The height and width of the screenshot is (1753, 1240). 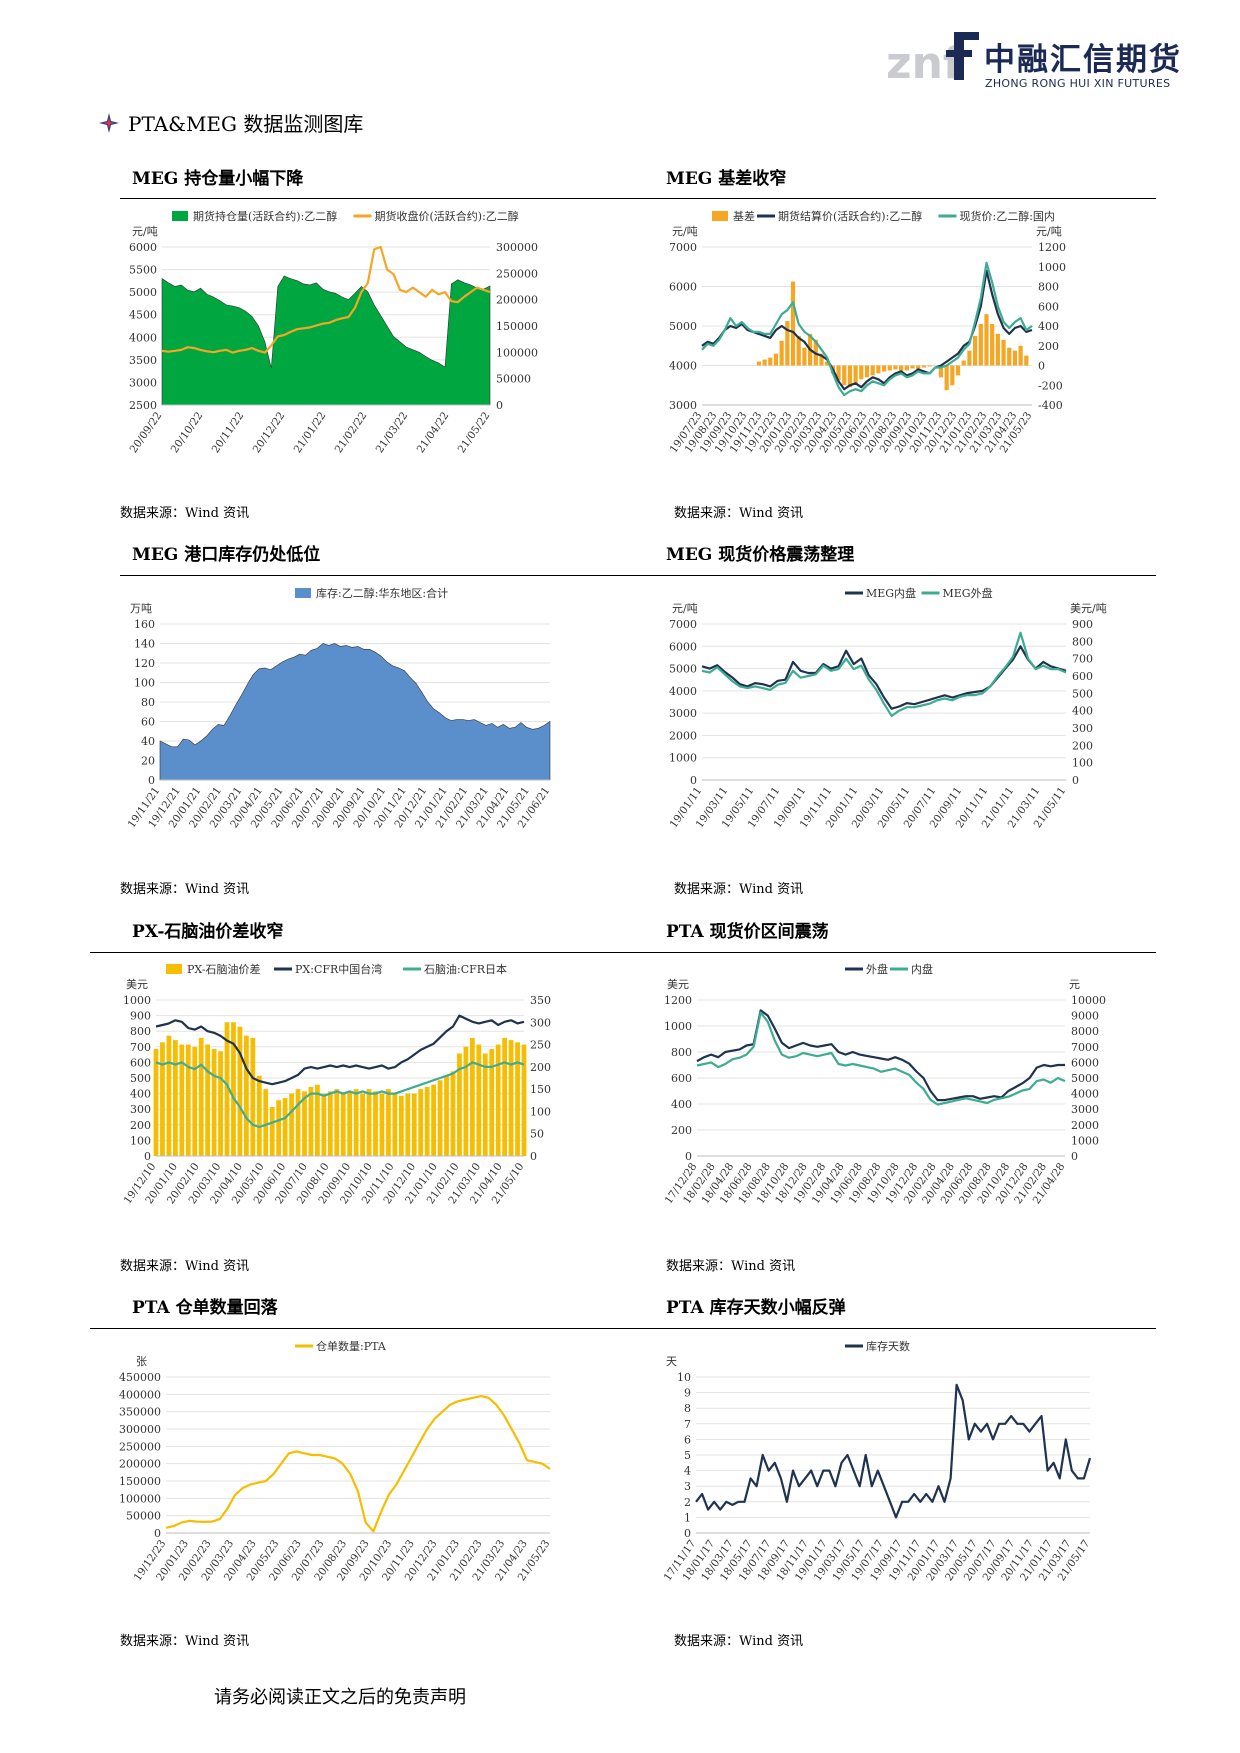 I want to click on series-area, so click(x=326, y=340).